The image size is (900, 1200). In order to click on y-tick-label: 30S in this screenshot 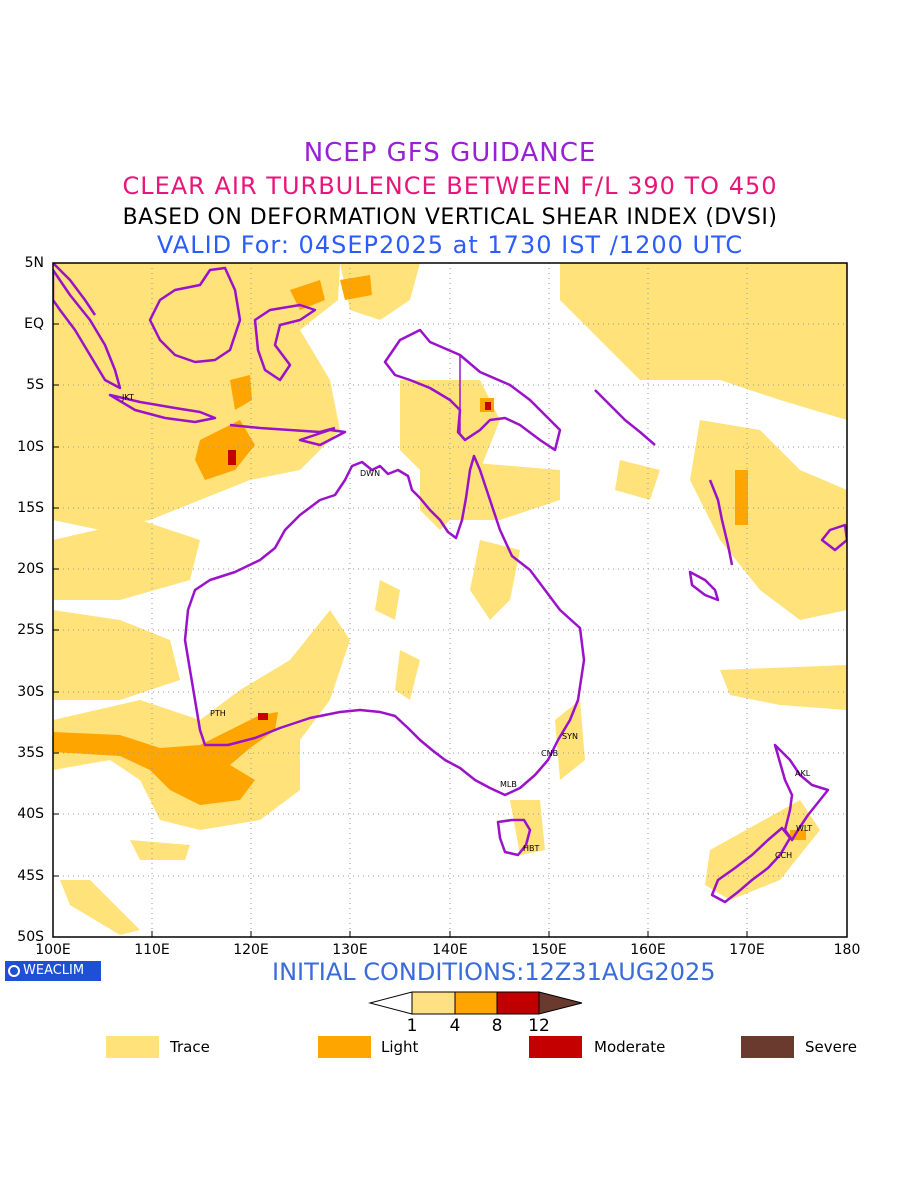, I will do `click(30, 692)`.